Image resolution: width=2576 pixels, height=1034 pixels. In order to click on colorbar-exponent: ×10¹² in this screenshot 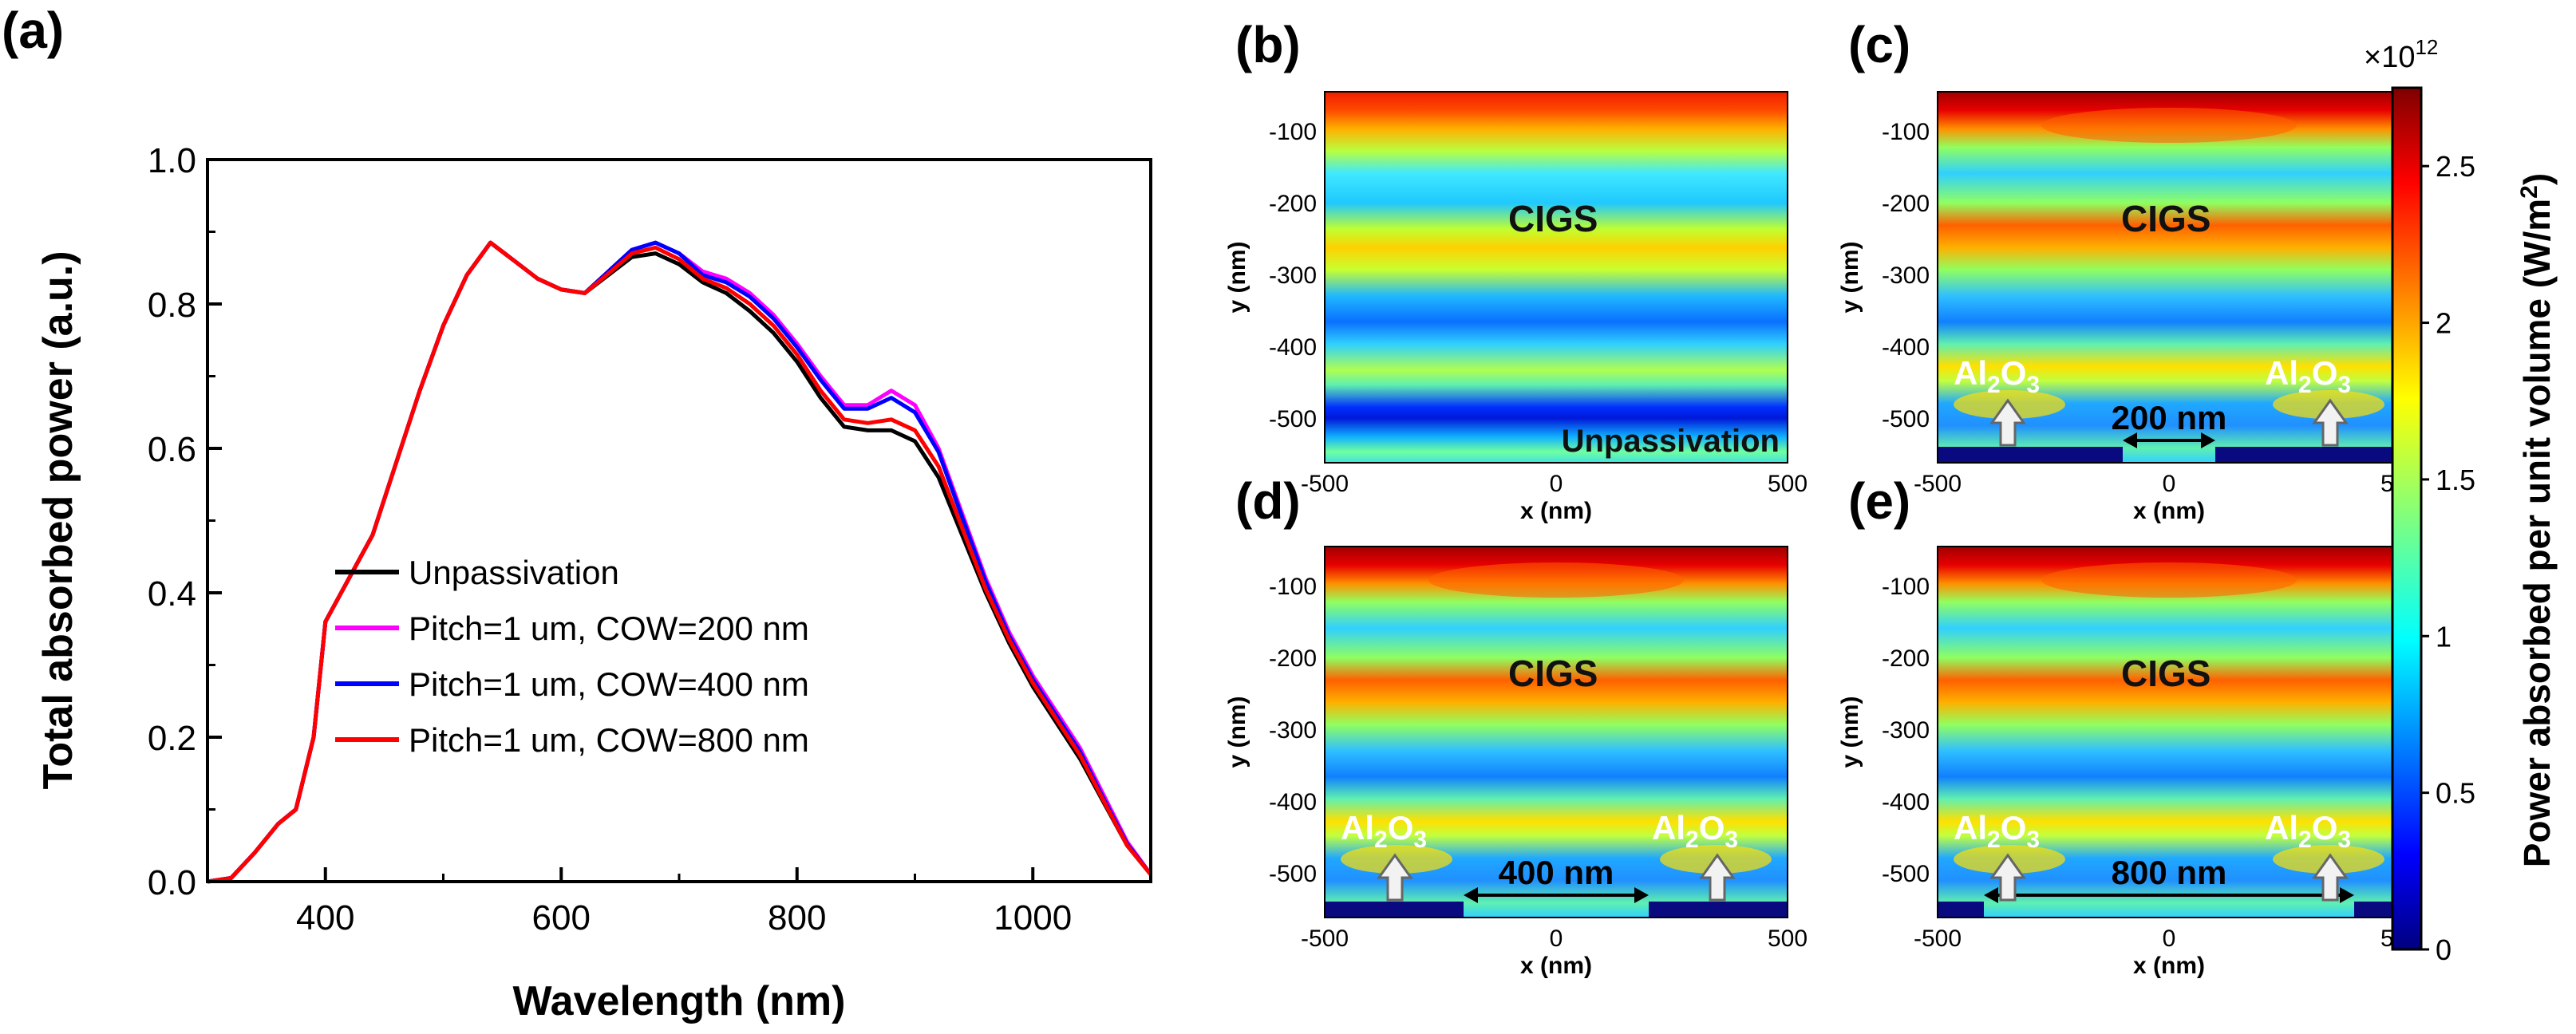, I will do `click(2401, 54)`.